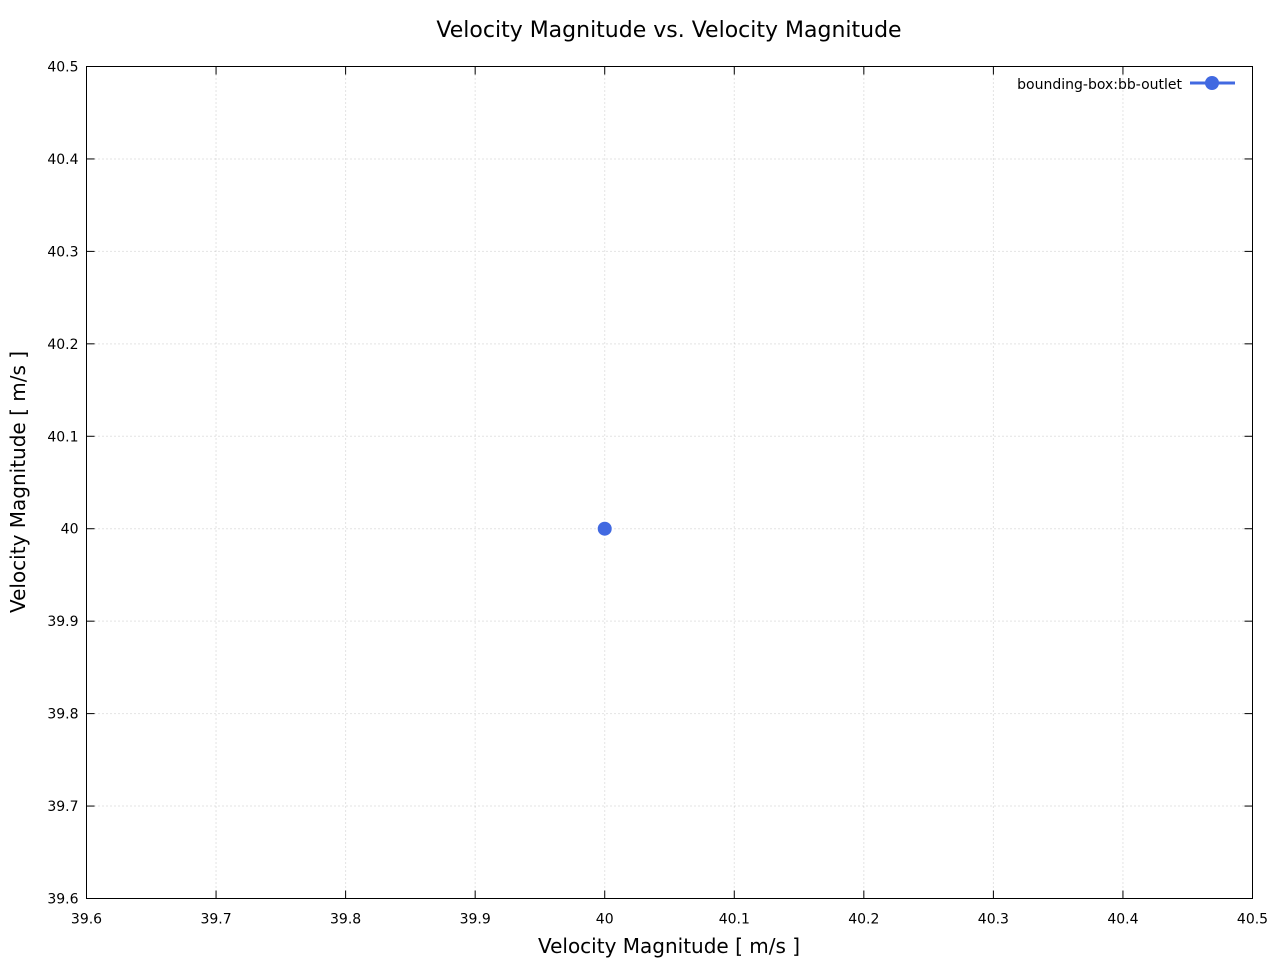 The image size is (1280, 960). What do you see at coordinates (345, 920) in the screenshot?
I see `x-tick-label: 39.8` at bounding box center [345, 920].